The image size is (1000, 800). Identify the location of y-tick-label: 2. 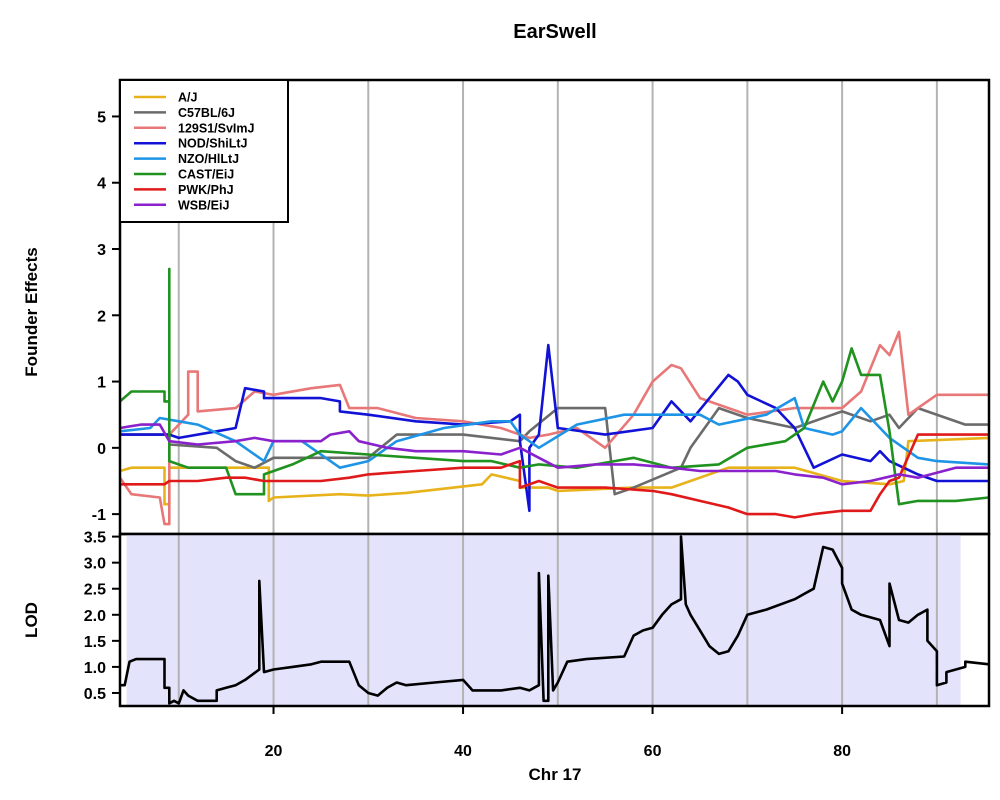
(101, 316).